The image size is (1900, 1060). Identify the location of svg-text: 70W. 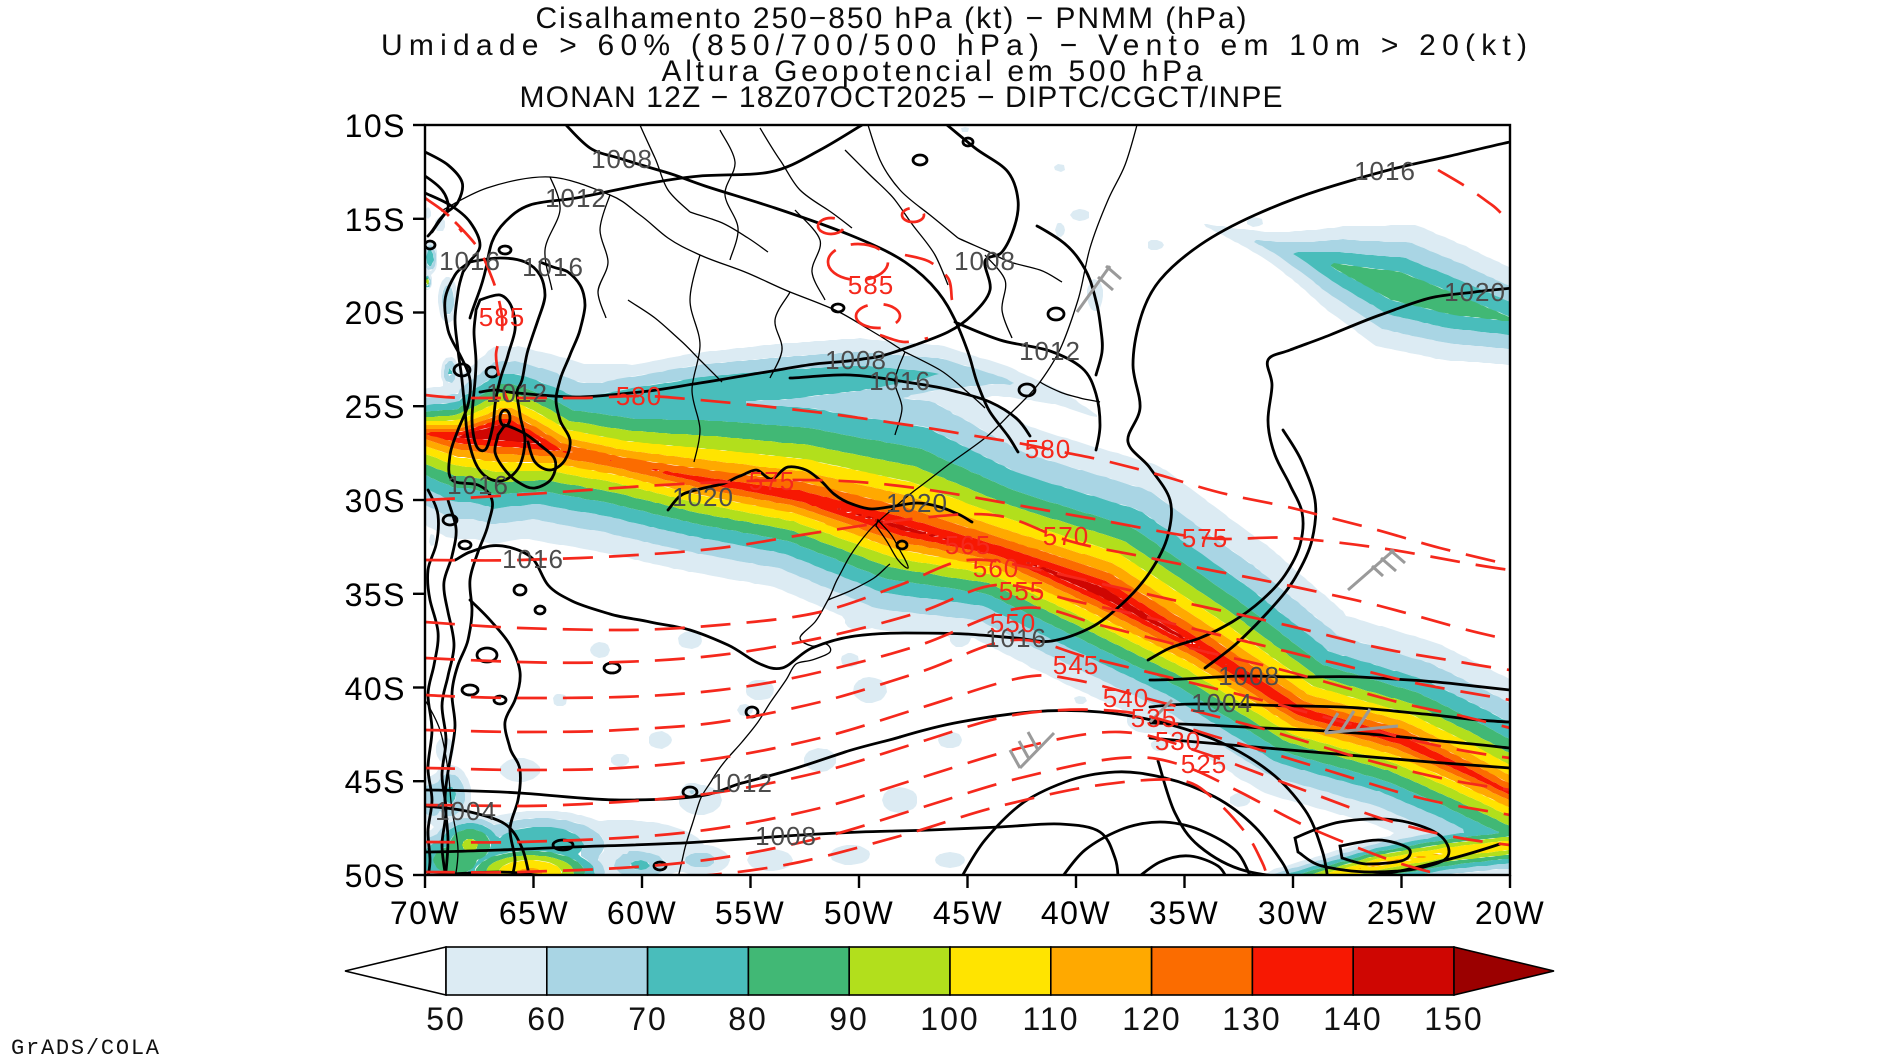
(425, 913).